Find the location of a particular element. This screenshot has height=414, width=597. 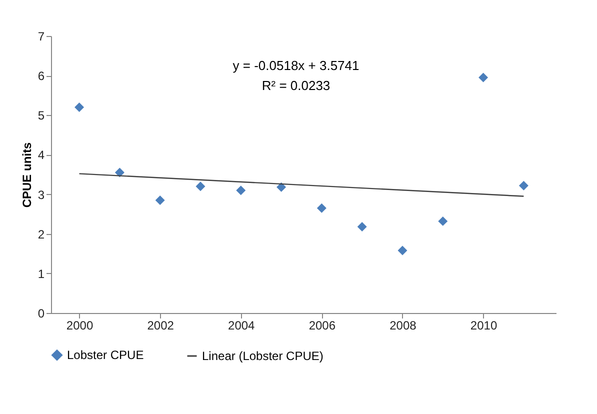

y-tick-label: 6 is located at coordinates (41, 76).